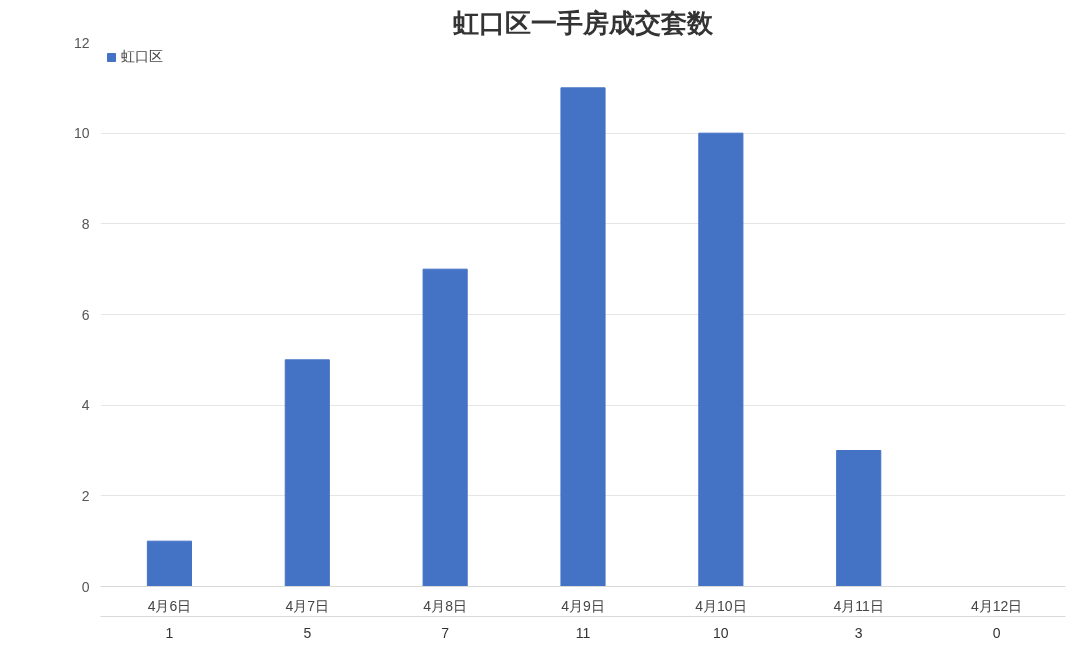 The width and height of the screenshot is (1080, 656). What do you see at coordinates (85, 495) in the screenshot?
I see `y-tick-label: 2` at bounding box center [85, 495].